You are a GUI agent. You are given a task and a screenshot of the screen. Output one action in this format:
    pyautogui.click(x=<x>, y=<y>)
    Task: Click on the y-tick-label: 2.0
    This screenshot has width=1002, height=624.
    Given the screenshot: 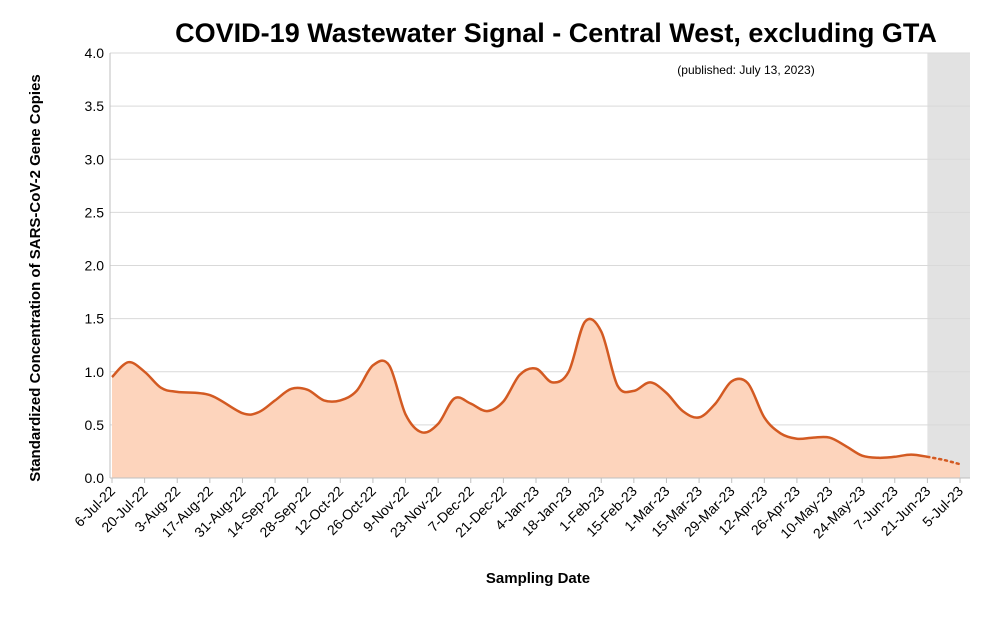 What is the action you would take?
    pyautogui.click(x=95, y=266)
    